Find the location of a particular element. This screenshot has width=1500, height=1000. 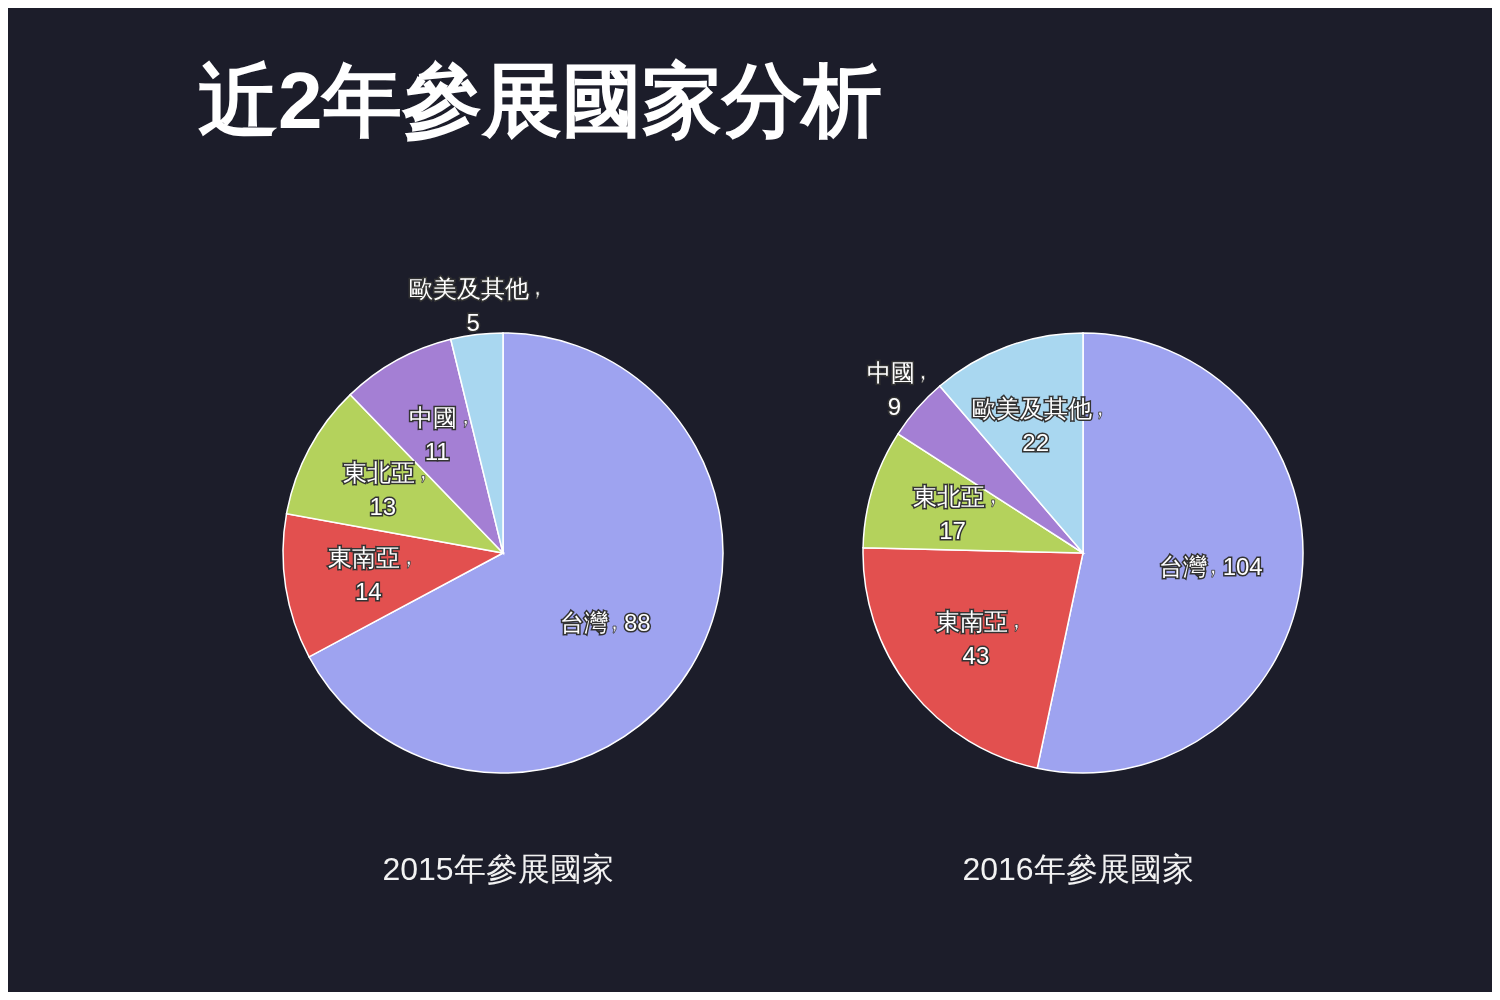

text: 近2年參展國家分析 is located at coordinates (540, 101).